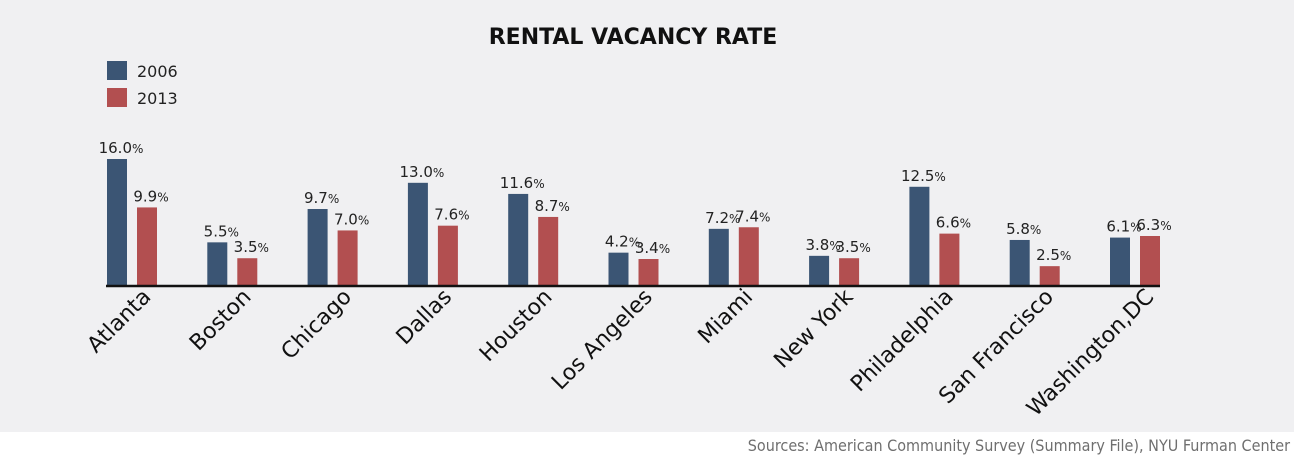 Image resolution: width=1294 pixels, height=468 pixels. Describe the element at coordinates (121, 148) in the screenshot. I see `value-label: 16.0%` at that location.